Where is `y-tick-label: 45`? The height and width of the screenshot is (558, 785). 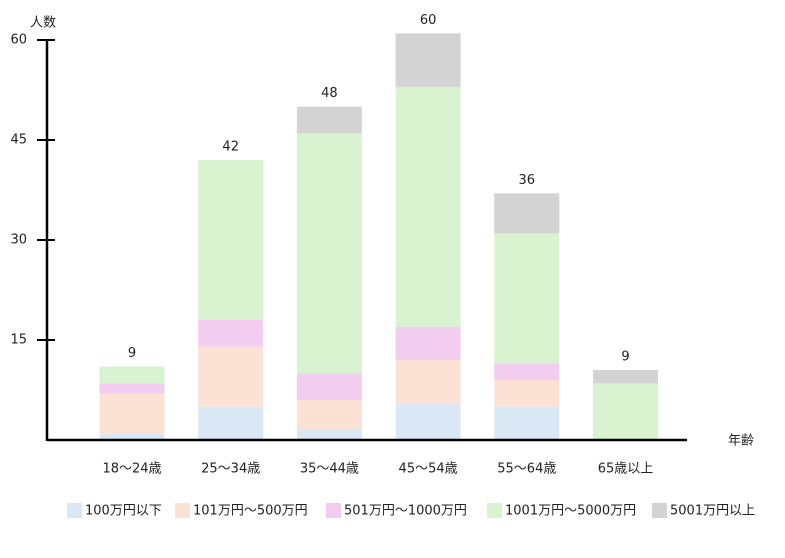
y-tick-label: 45 is located at coordinates (18, 140).